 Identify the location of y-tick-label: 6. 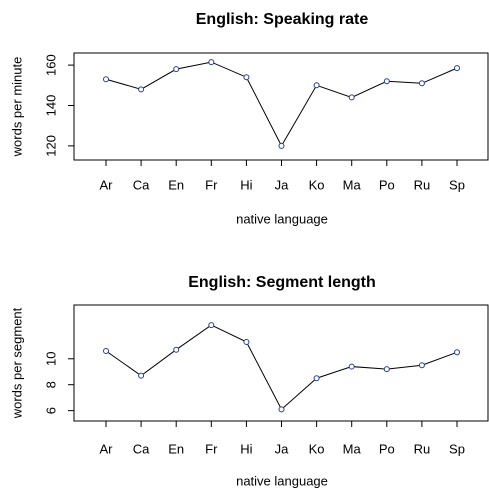
(50, 410).